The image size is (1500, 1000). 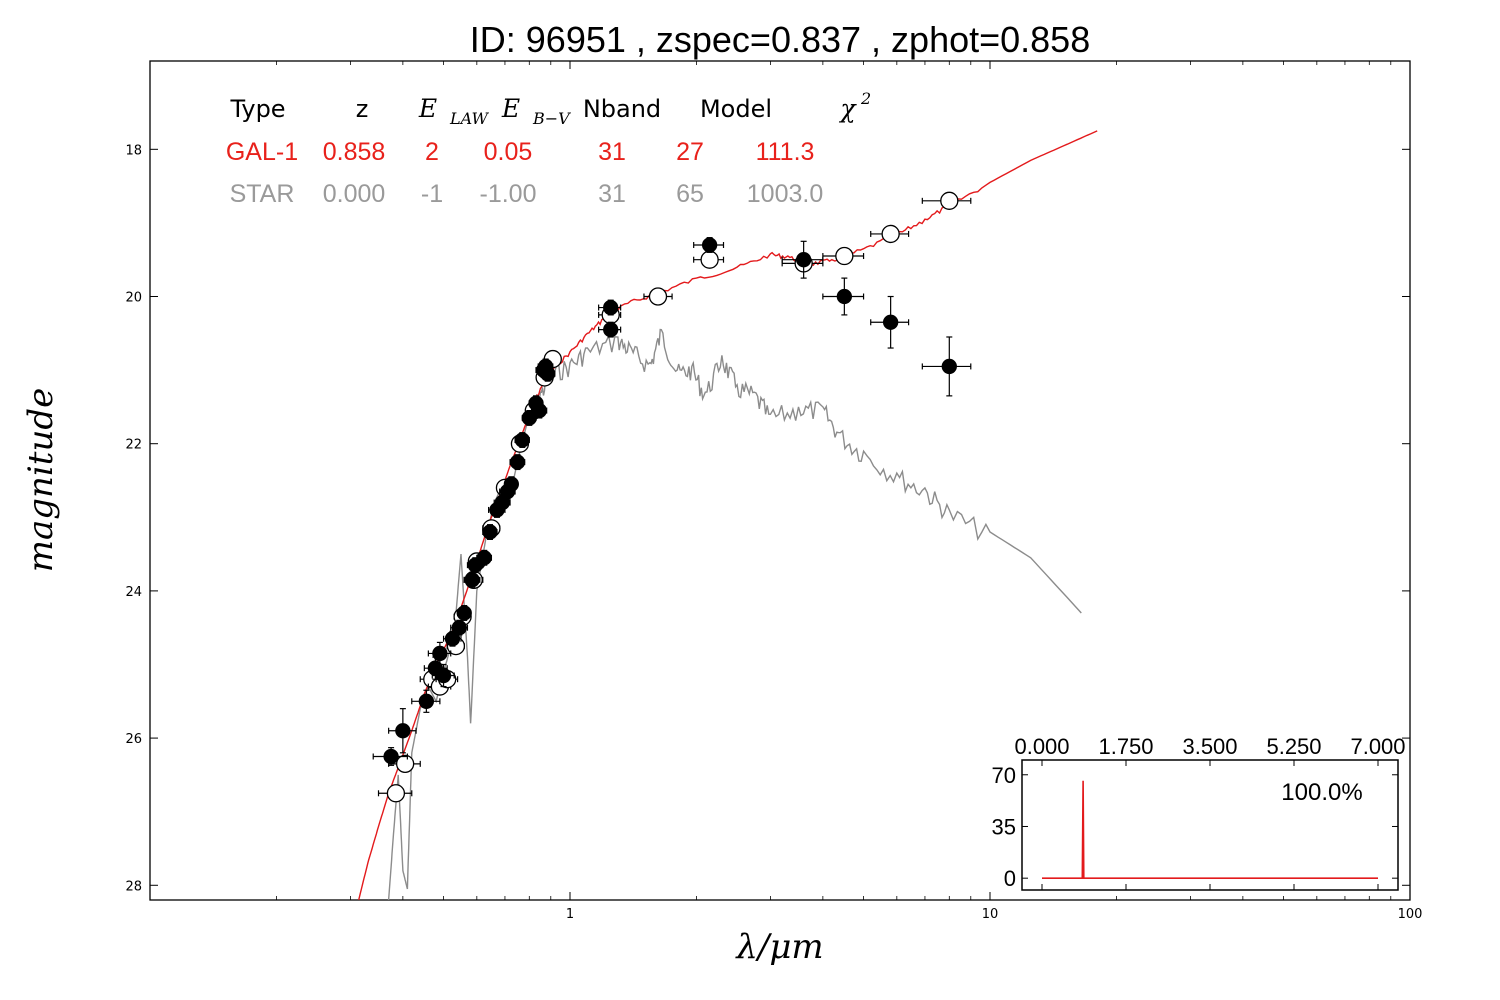 What do you see at coordinates (133, 445) in the screenshot?
I see `y-tick-label: 22` at bounding box center [133, 445].